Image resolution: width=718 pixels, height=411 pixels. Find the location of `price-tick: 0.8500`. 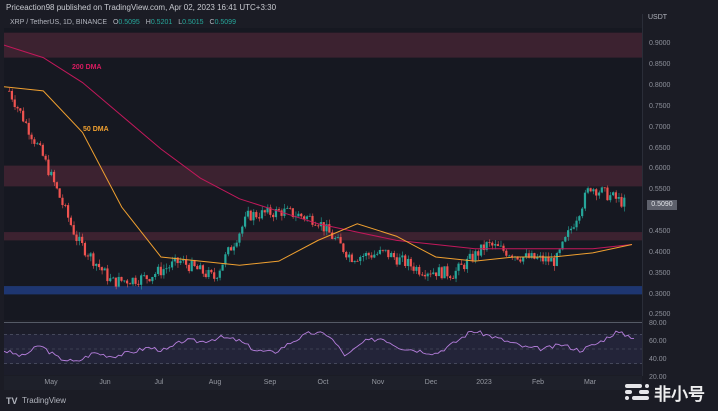

price-tick: 0.8500 is located at coordinates (660, 64).